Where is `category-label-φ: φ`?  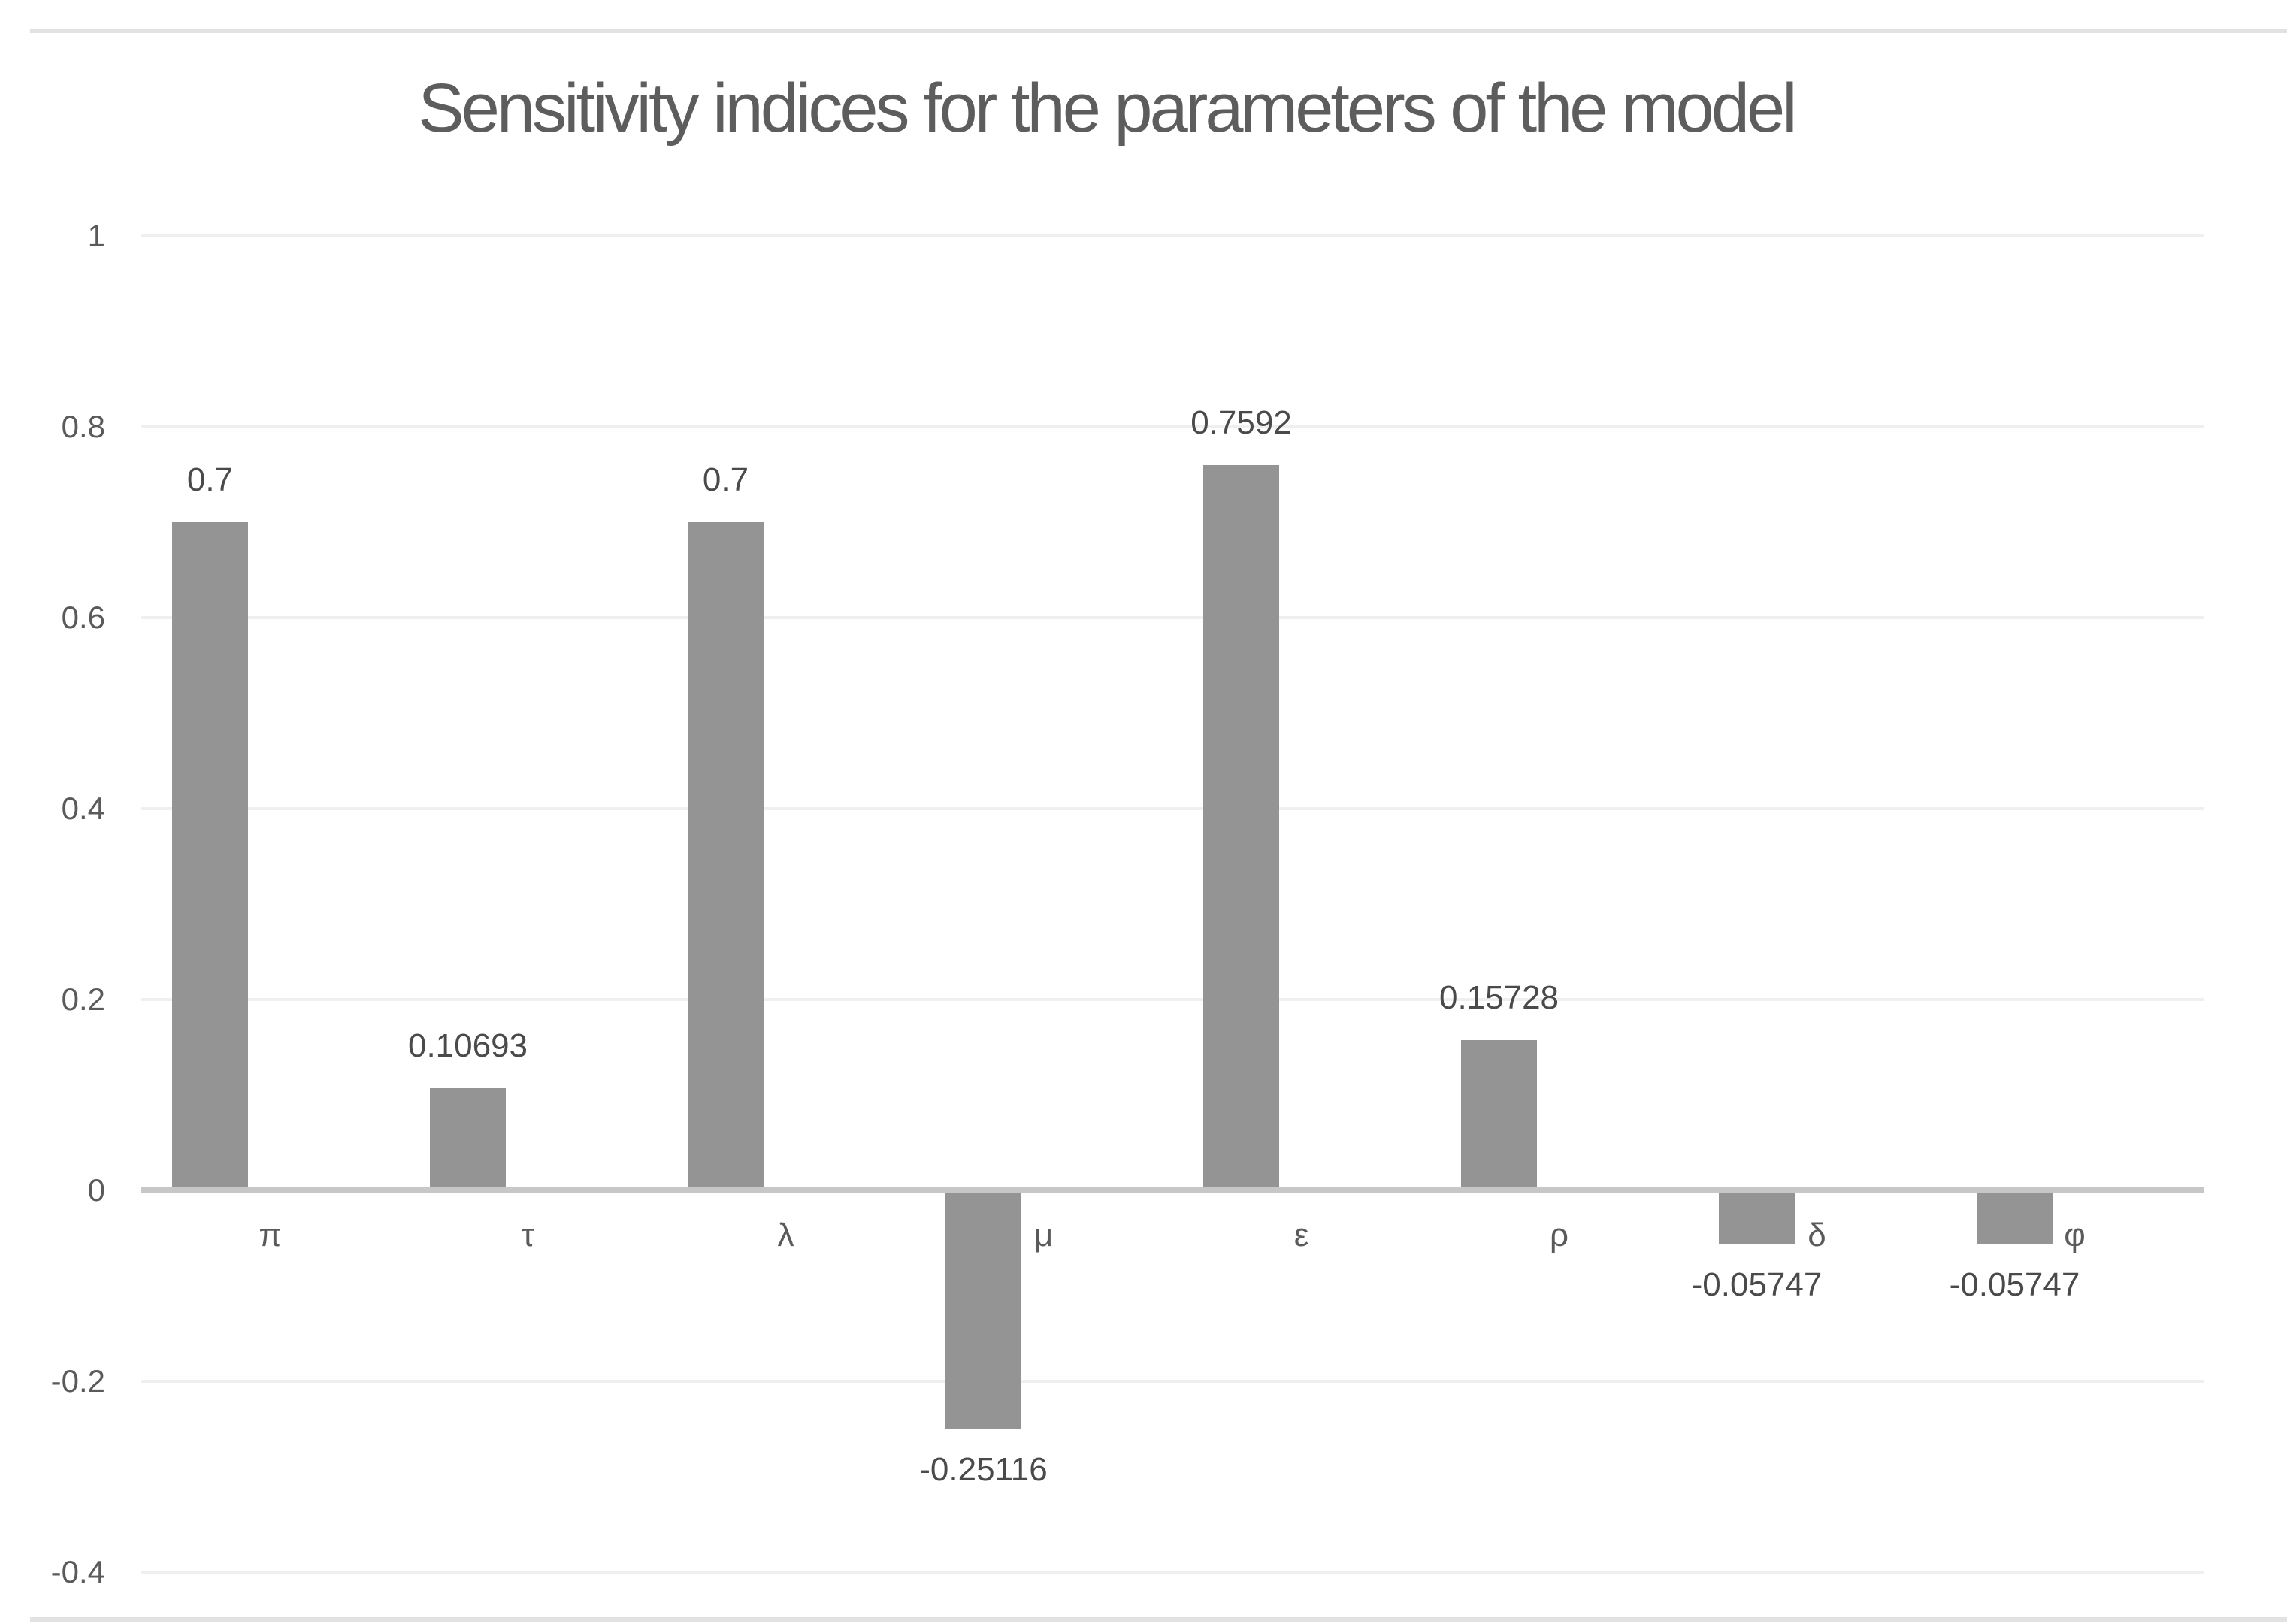
category-label-φ: φ is located at coordinates (2075, 1235).